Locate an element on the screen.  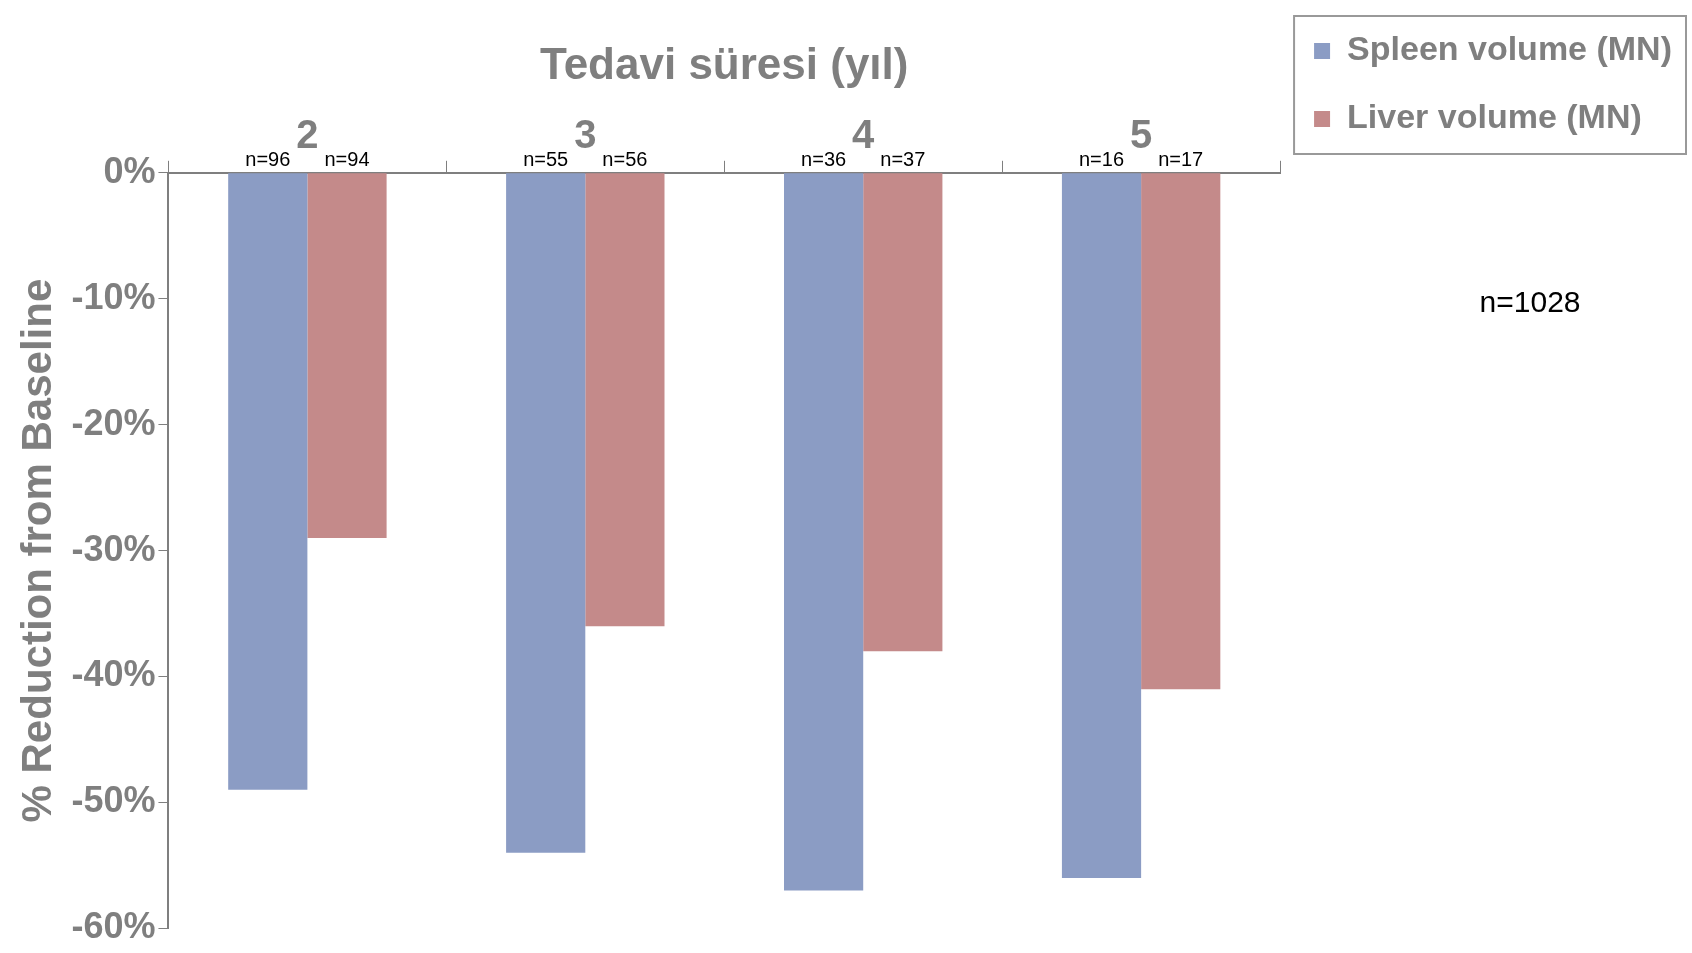
y-tick-label: -10% is located at coordinates (113, 296).